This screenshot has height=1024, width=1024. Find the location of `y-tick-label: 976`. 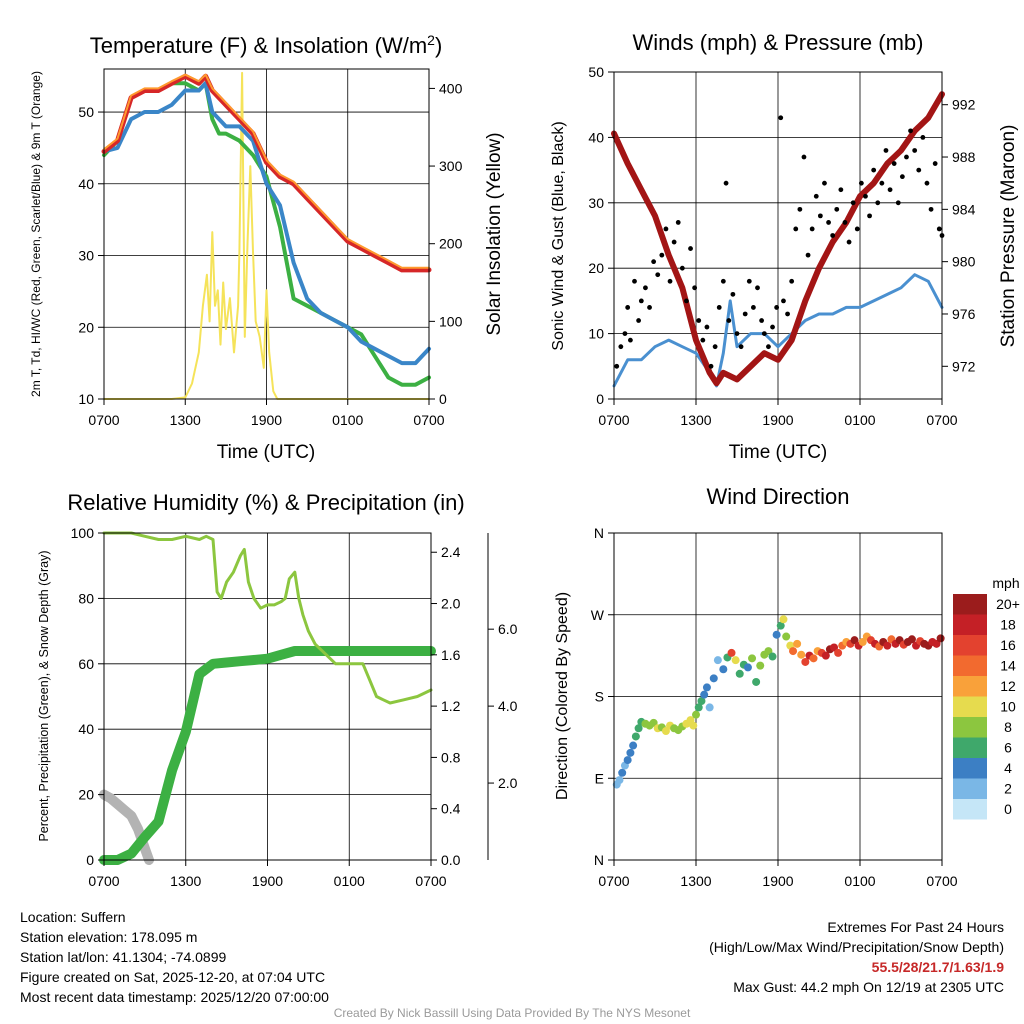

y-tick-label: 976 is located at coordinates (964, 314).